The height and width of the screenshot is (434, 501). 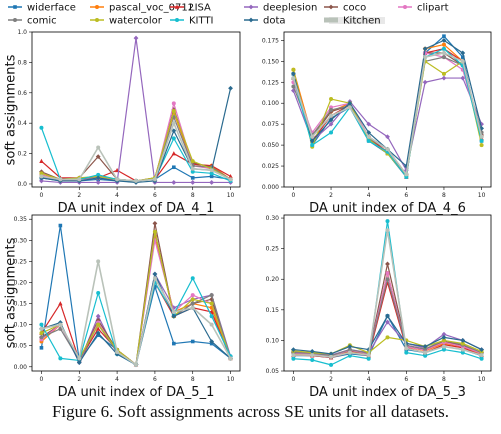 What do you see at coordinates (193, 379) in the screenshot?
I see `panel-3-xtick-label-8: 8` at bounding box center [193, 379].